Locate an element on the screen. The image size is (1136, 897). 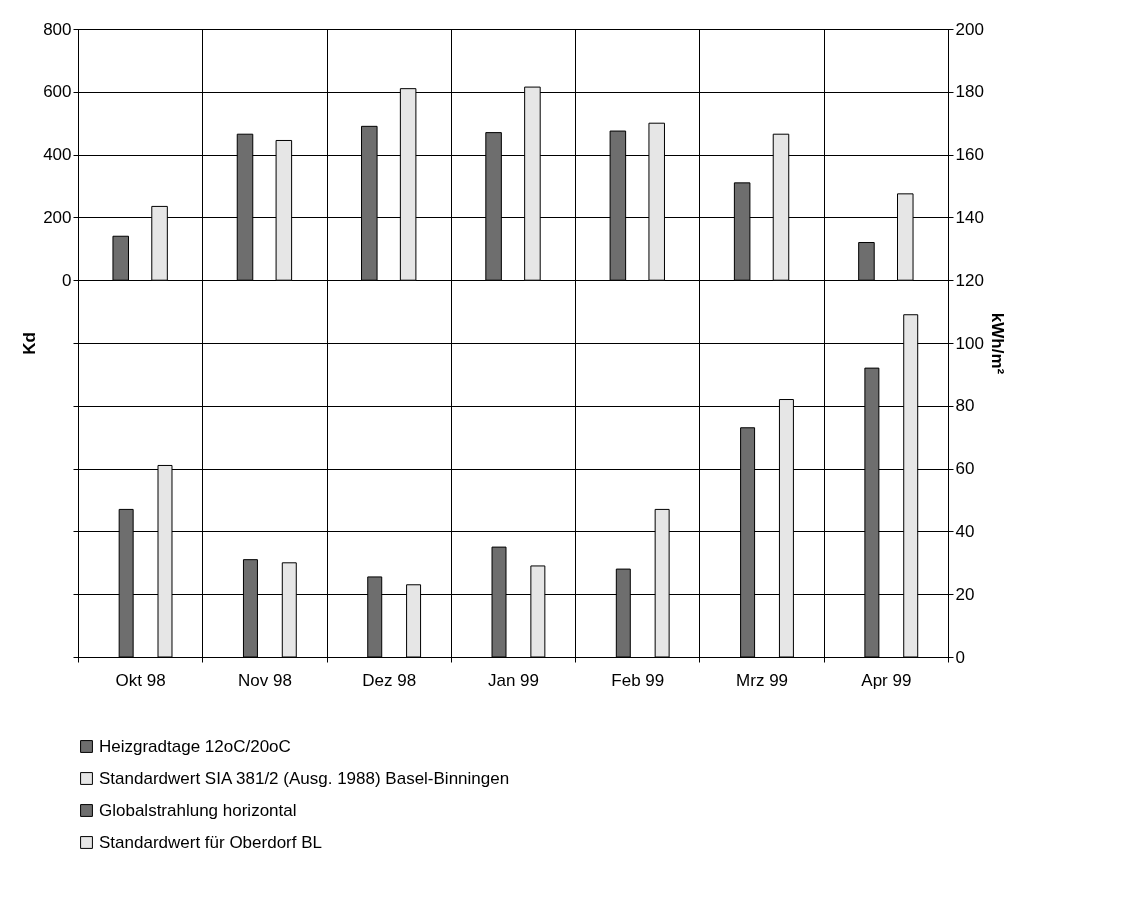
y-axis-title: Kd is located at coordinates (30, 343).